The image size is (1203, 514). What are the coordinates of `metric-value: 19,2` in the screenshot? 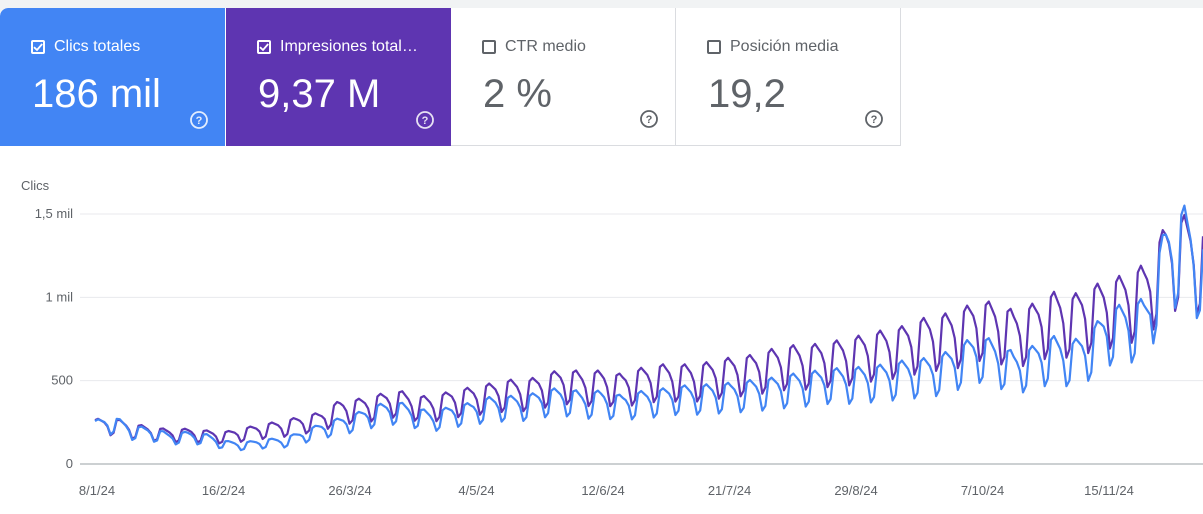 It's located at (747, 94).